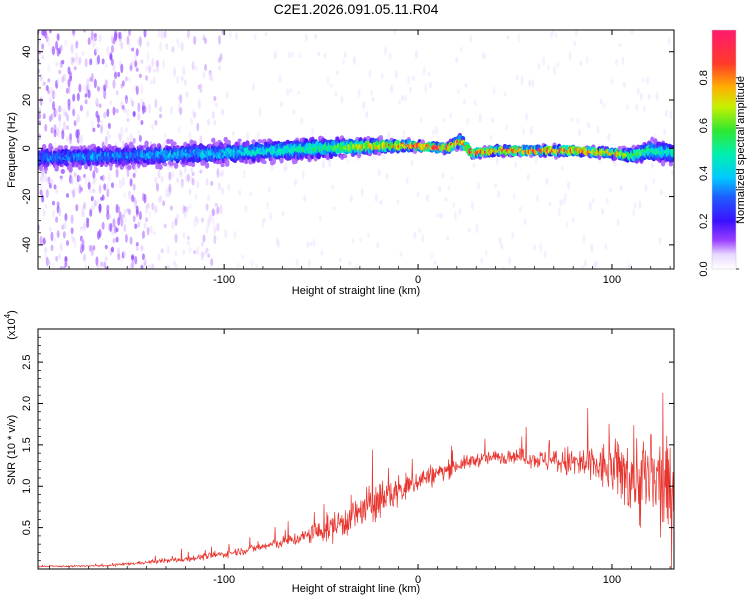 The image size is (750, 600). What do you see at coordinates (12, 450) in the screenshot?
I see `bottom-y-axis-label: SNR (10 * v/v)` at bounding box center [12, 450].